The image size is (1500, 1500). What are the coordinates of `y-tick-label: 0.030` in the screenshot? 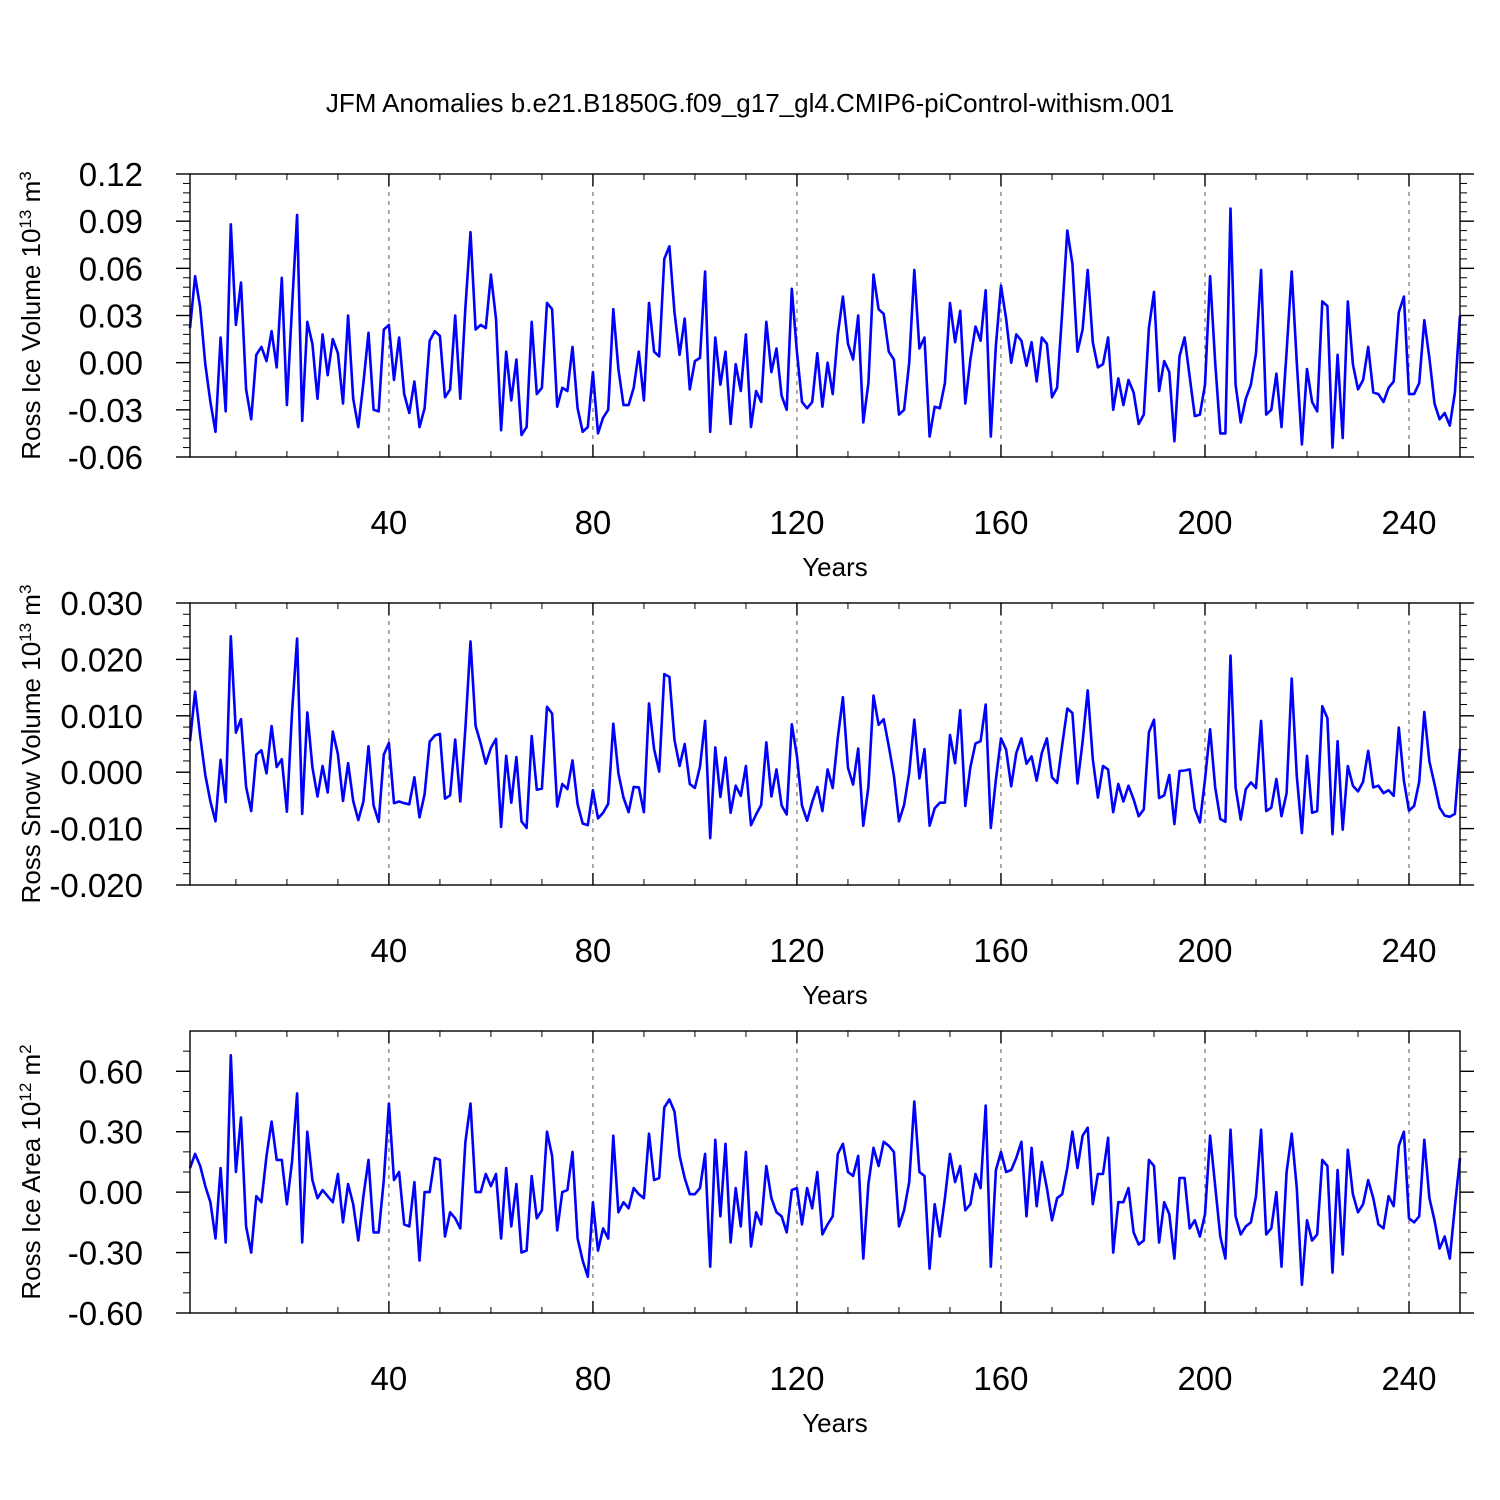 It's located at (101, 603).